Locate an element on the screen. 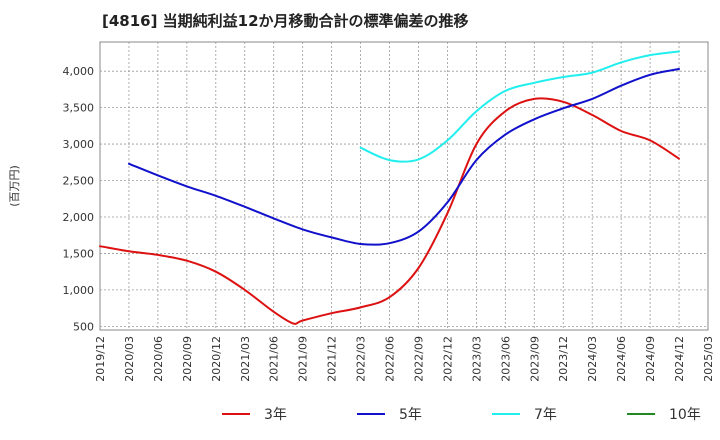  legend-label: 10年 is located at coordinates (685, 415).